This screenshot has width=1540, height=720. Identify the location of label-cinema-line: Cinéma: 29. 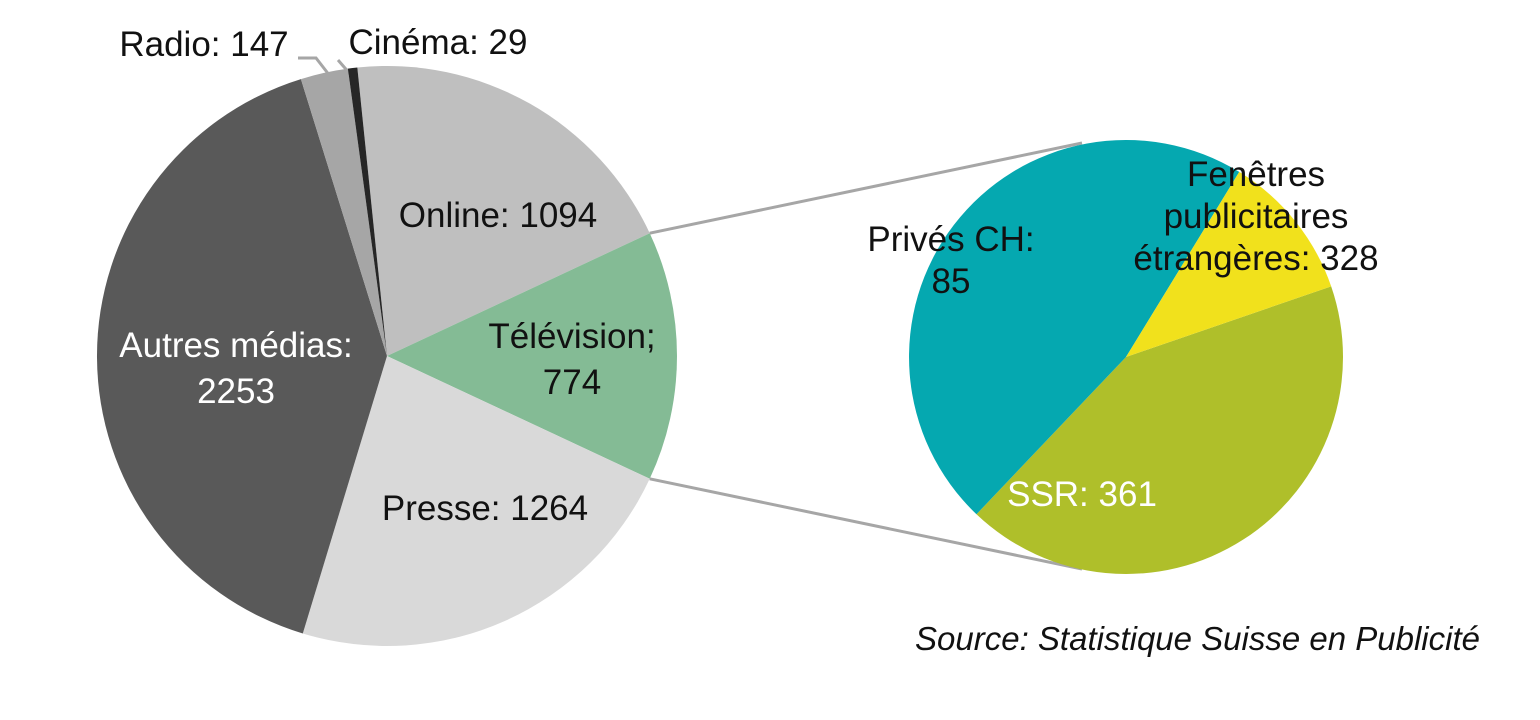
(438, 42).